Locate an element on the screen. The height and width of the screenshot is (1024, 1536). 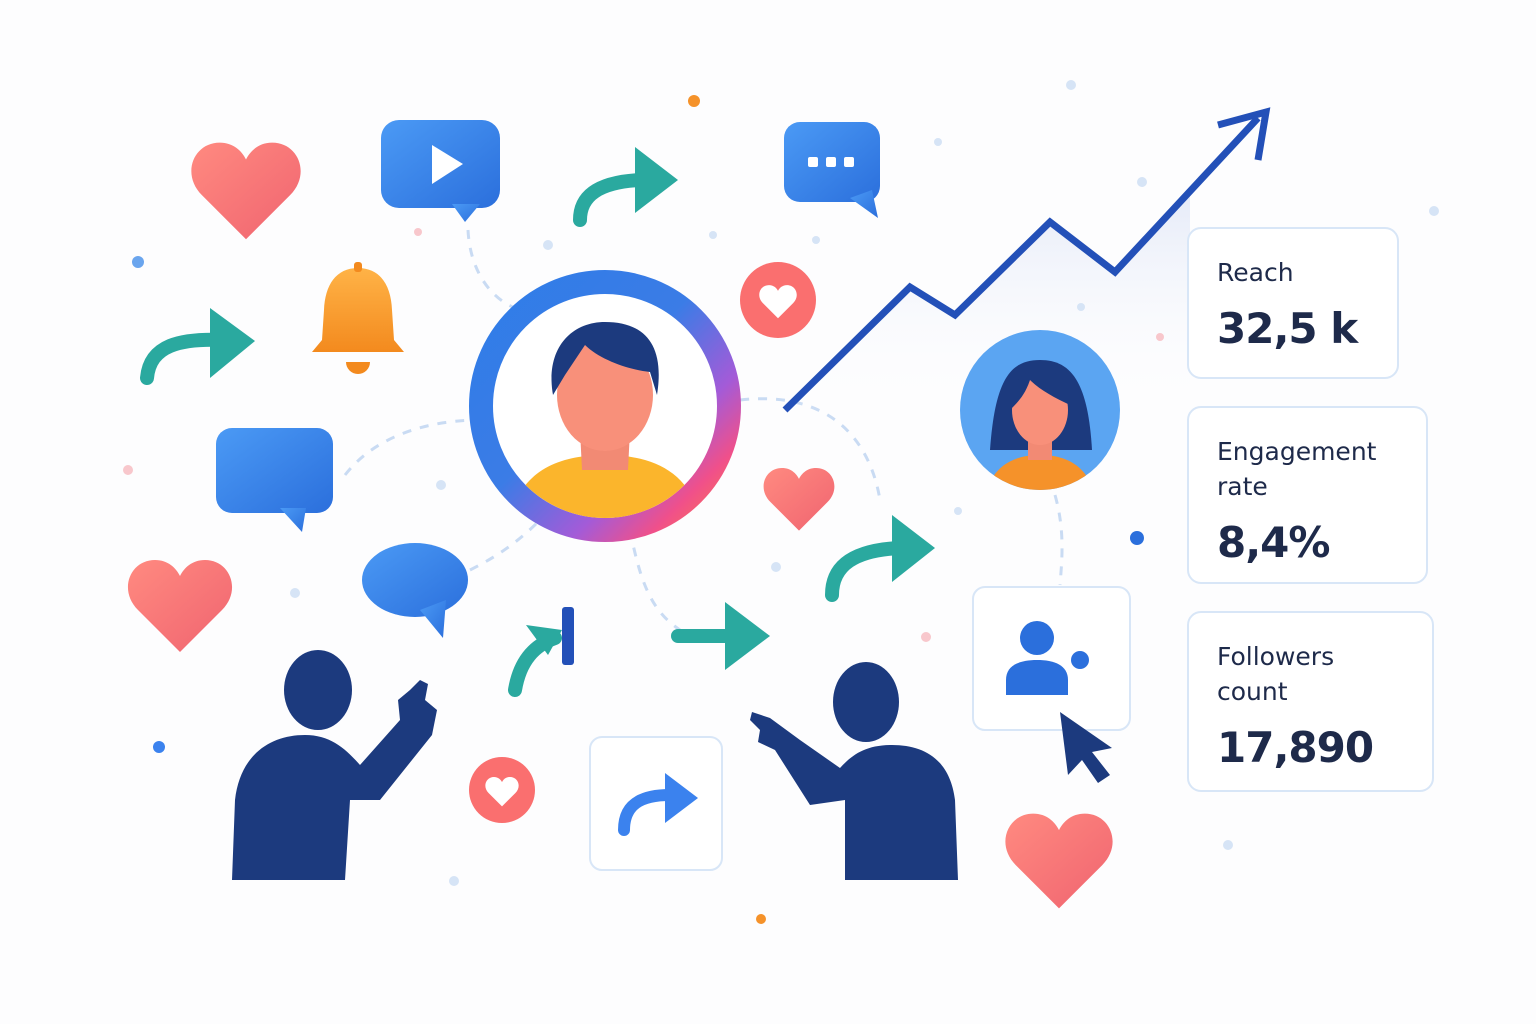
stat-value: 32,5 k is located at coordinates (1287, 328).